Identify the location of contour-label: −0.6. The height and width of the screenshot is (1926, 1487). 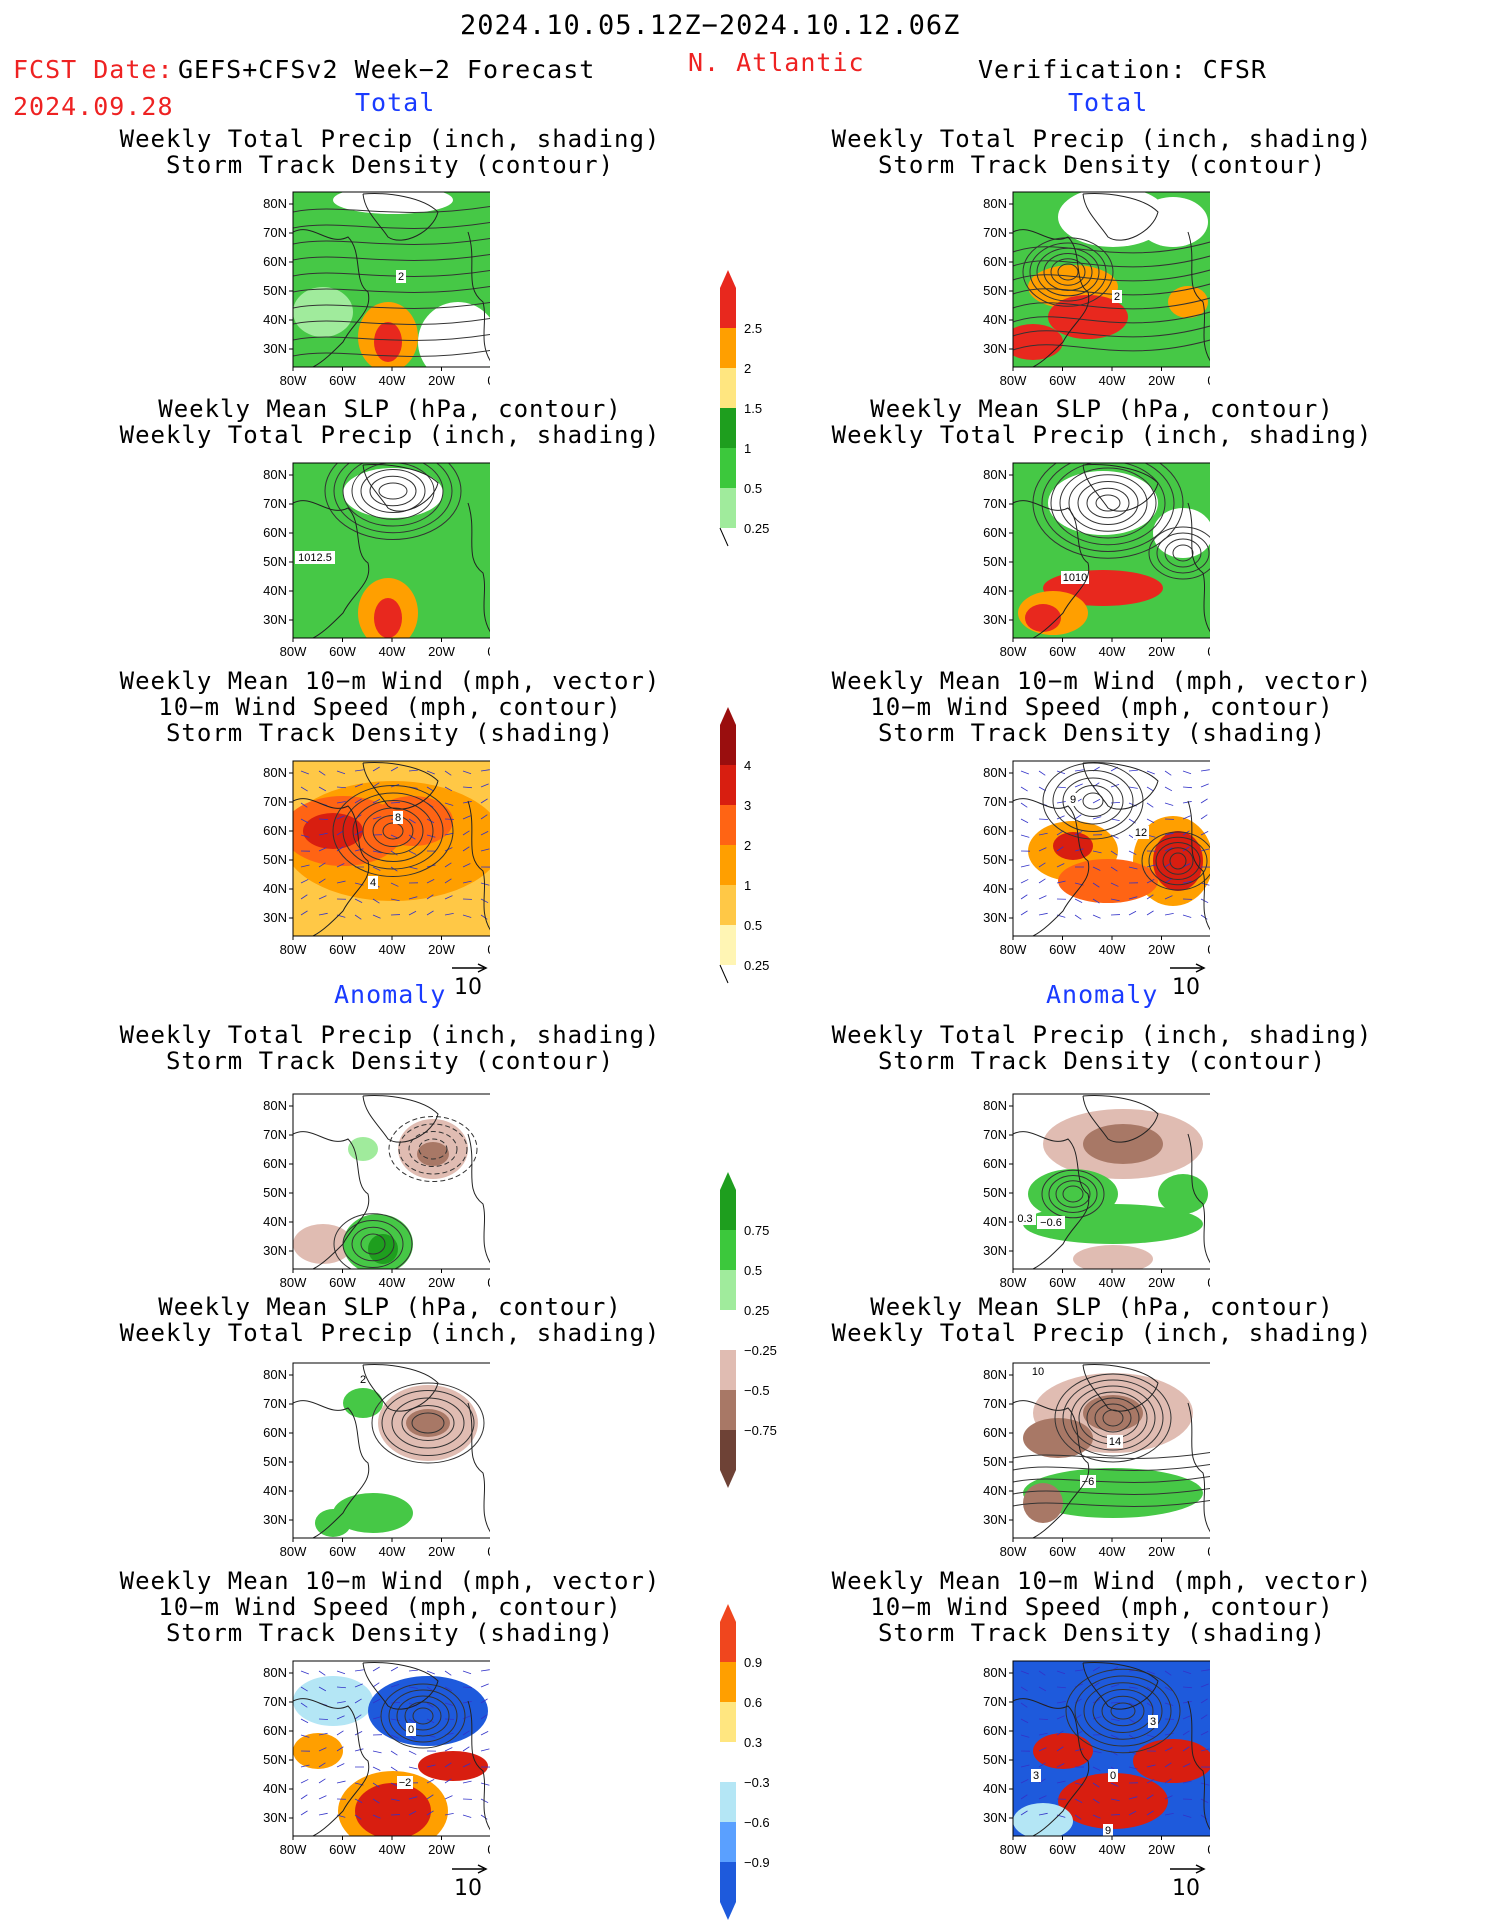
(1051, 1223).